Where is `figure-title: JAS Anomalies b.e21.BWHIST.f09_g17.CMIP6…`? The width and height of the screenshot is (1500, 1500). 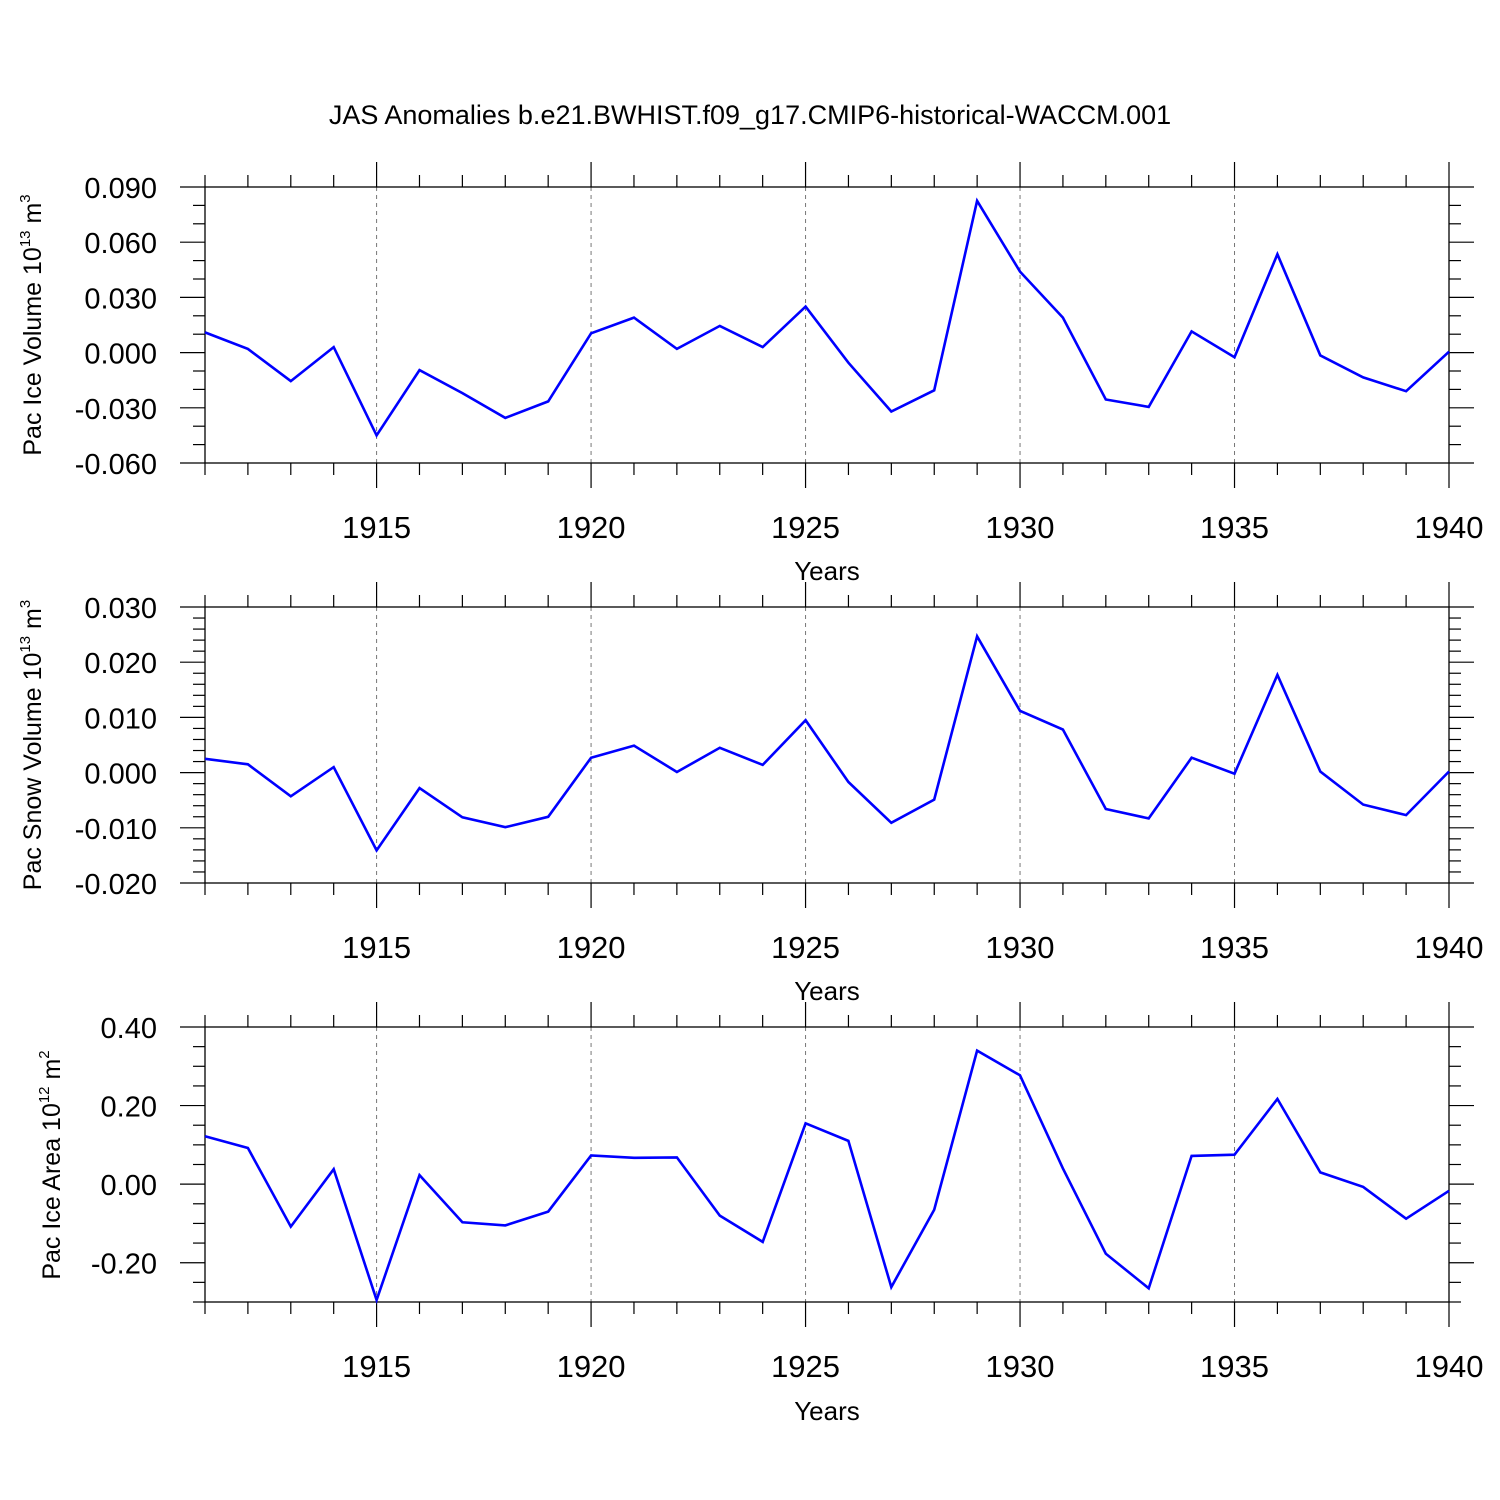 figure-title: JAS Anomalies b.e21.BWHIST.f09_g17.CMIP6… is located at coordinates (750, 115).